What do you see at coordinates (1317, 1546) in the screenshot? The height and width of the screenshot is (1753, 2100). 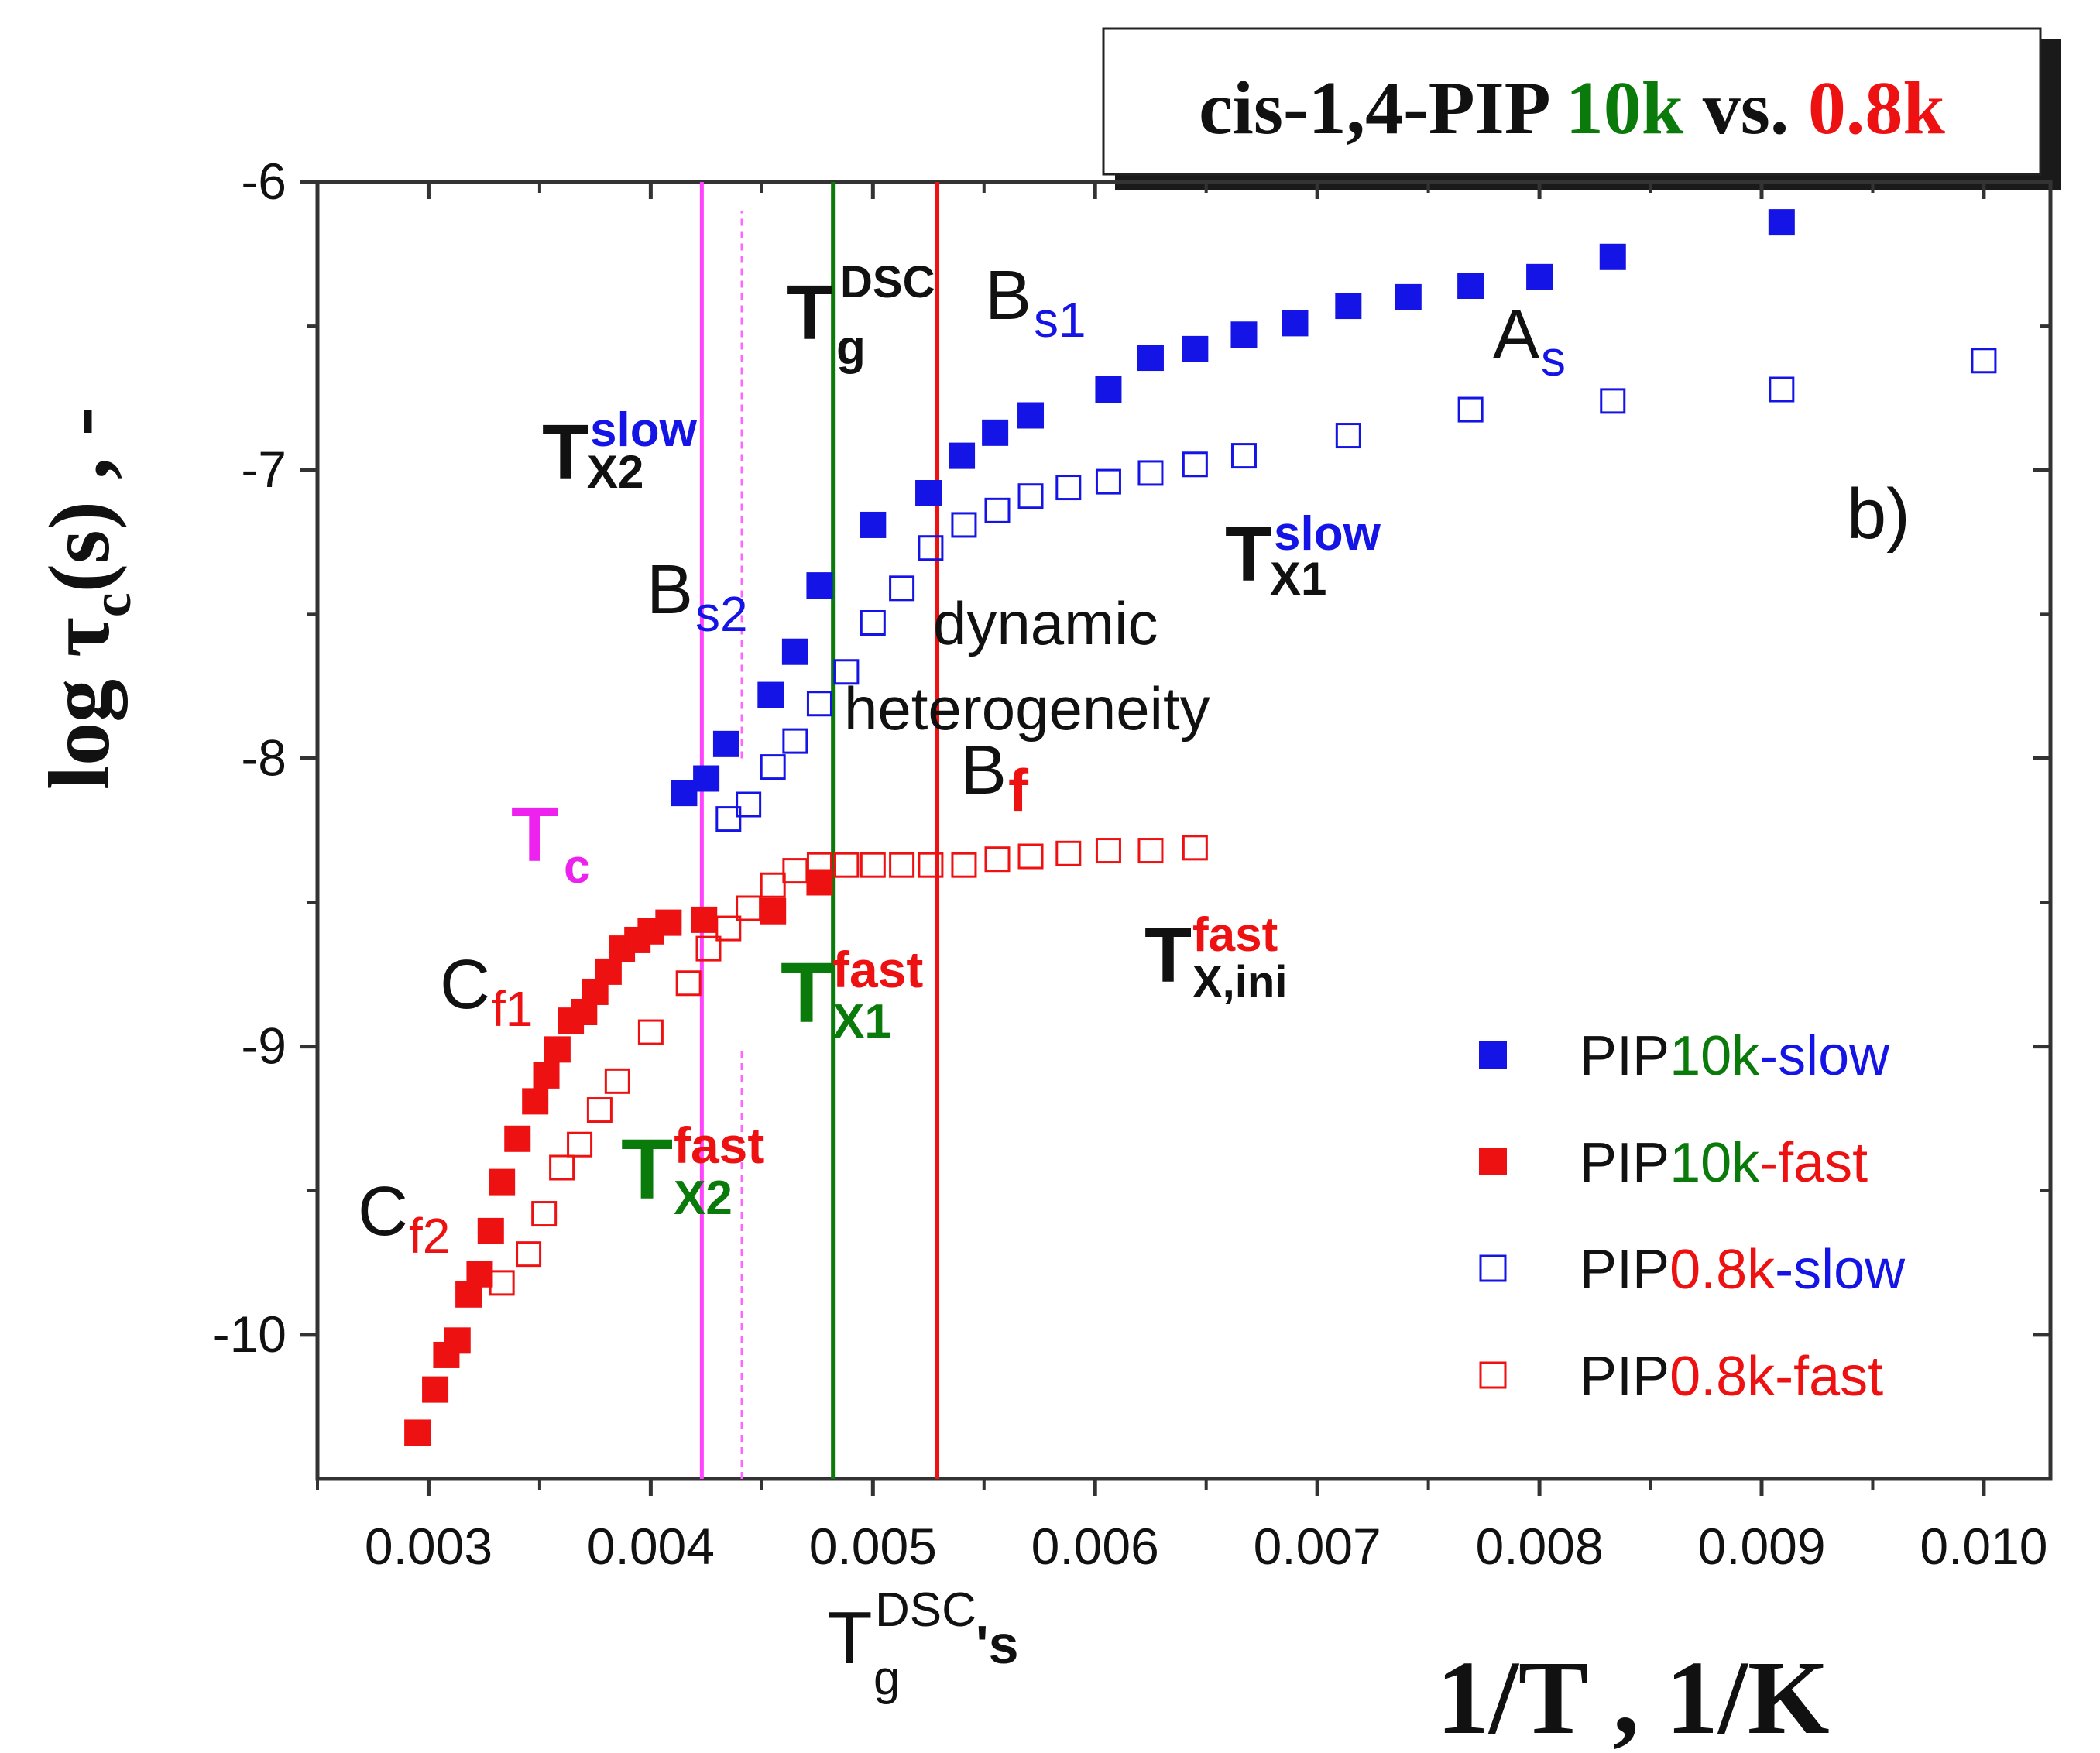 I see `x-tick-label: 0.007` at bounding box center [1317, 1546].